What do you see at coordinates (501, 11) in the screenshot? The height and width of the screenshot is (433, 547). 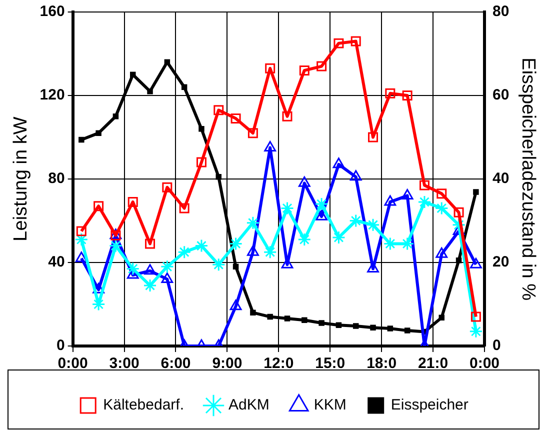 I see `y2-tick-label: 80` at bounding box center [501, 11].